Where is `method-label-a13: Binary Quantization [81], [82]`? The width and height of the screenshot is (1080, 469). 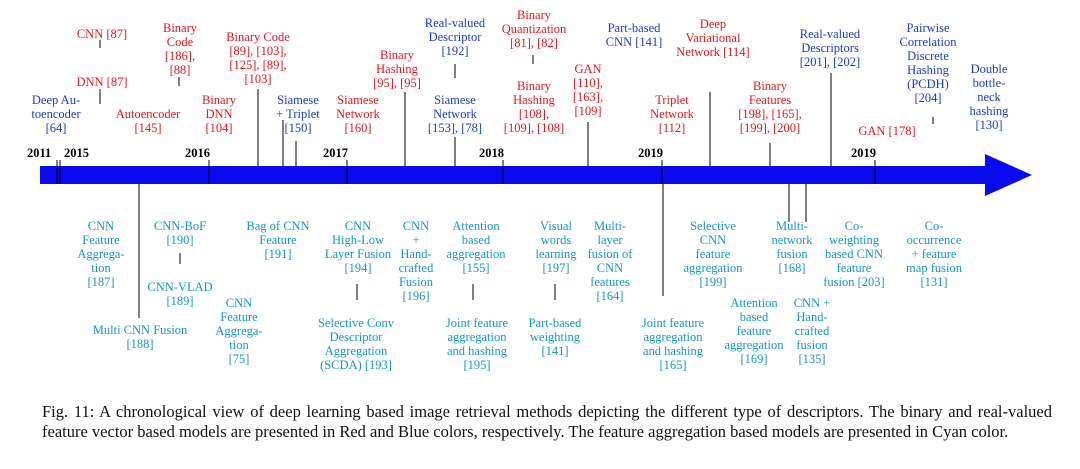 method-label-a13: Binary Quantization [81], [82] is located at coordinates (534, 29).